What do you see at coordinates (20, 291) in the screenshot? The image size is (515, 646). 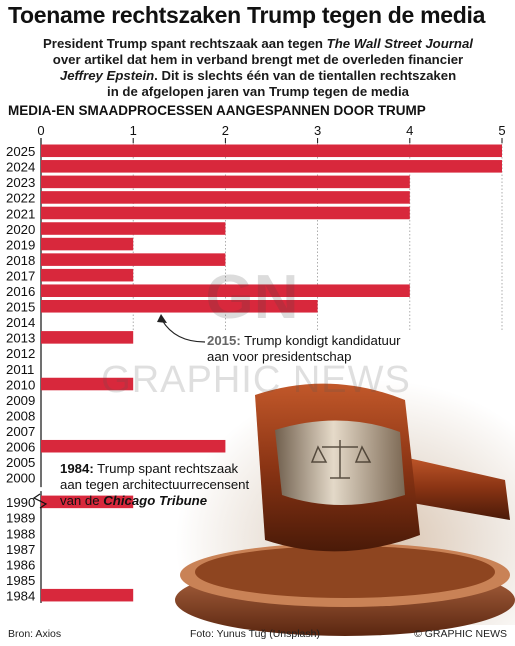 I see `category-label-2016: 2016` at bounding box center [20, 291].